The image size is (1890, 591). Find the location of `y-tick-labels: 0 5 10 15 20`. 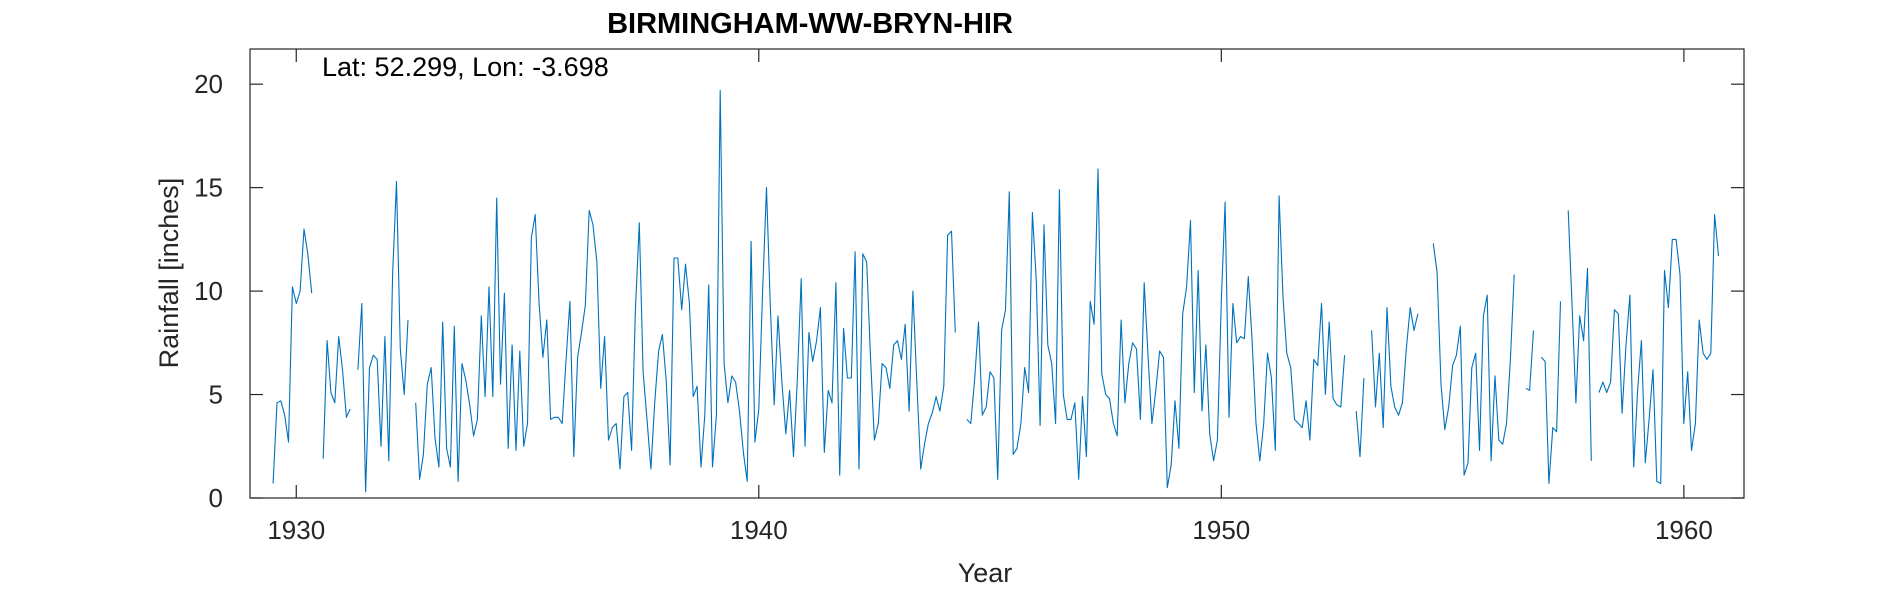

y-tick-labels: 0 5 10 15 20 is located at coordinates (208, 291).